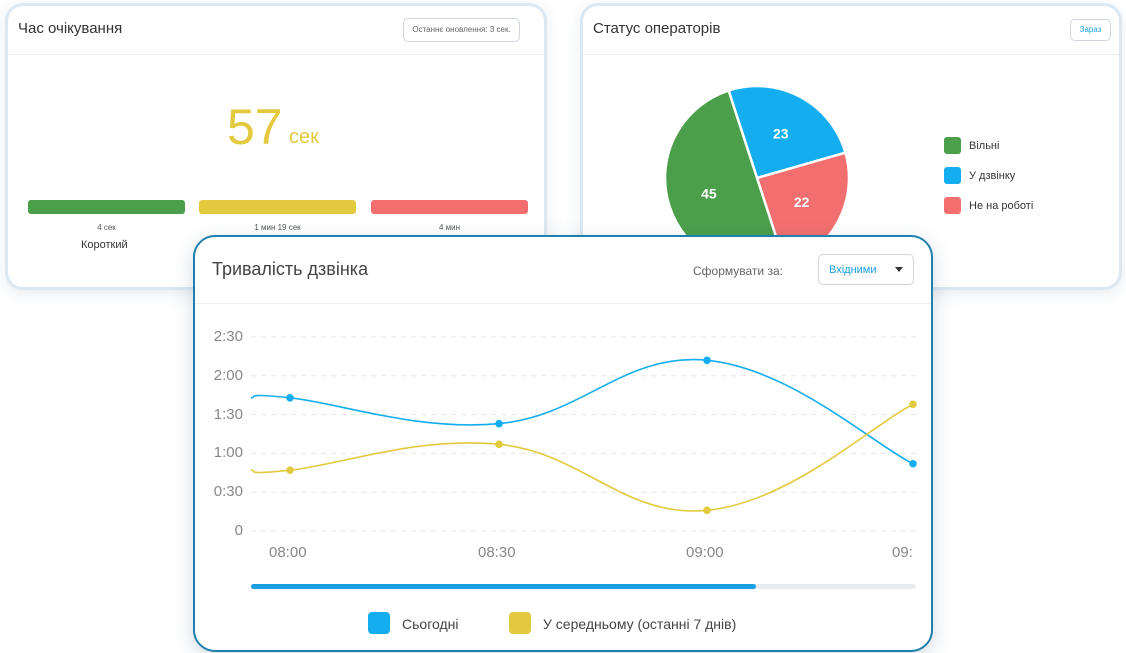 The image size is (1126, 653). I want to click on wait-time-unit: сек, so click(304, 137).